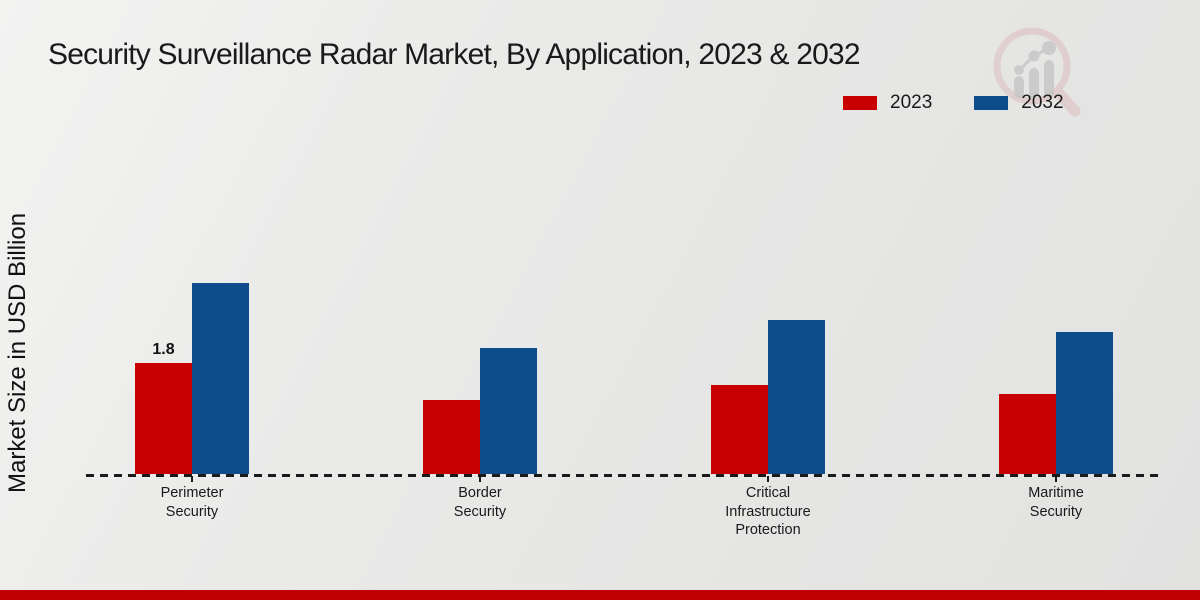 This screenshot has width=1200, height=600. What do you see at coordinates (1037, 72) in the screenshot?
I see `brand-watermark-logo-icon` at bounding box center [1037, 72].